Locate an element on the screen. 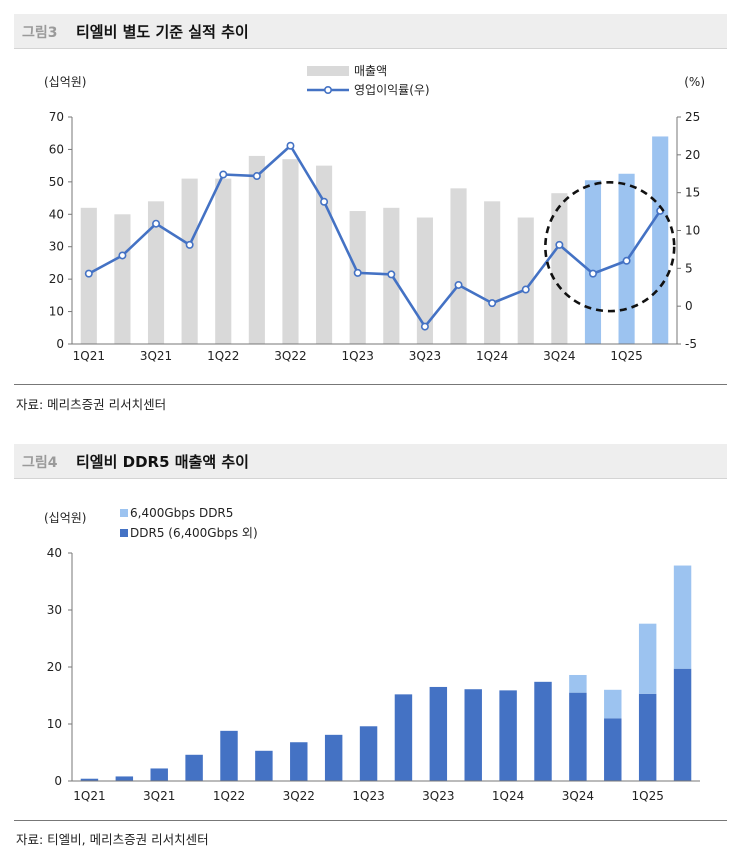  legend-line-marker is located at coordinates (327, 89).